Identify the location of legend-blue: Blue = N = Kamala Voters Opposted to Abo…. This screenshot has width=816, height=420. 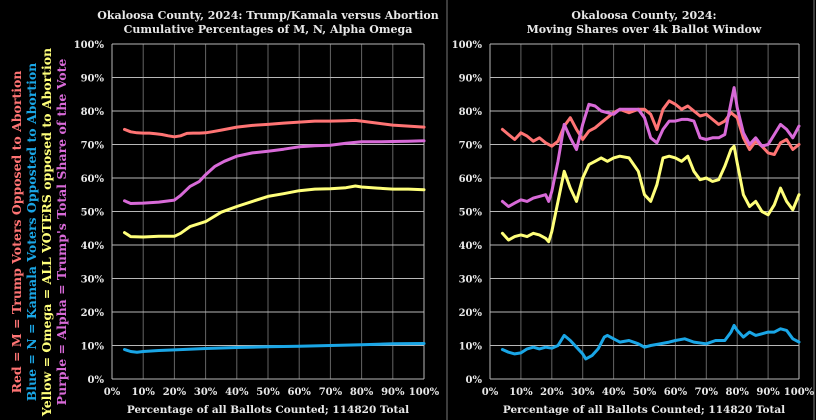
(31, 232).